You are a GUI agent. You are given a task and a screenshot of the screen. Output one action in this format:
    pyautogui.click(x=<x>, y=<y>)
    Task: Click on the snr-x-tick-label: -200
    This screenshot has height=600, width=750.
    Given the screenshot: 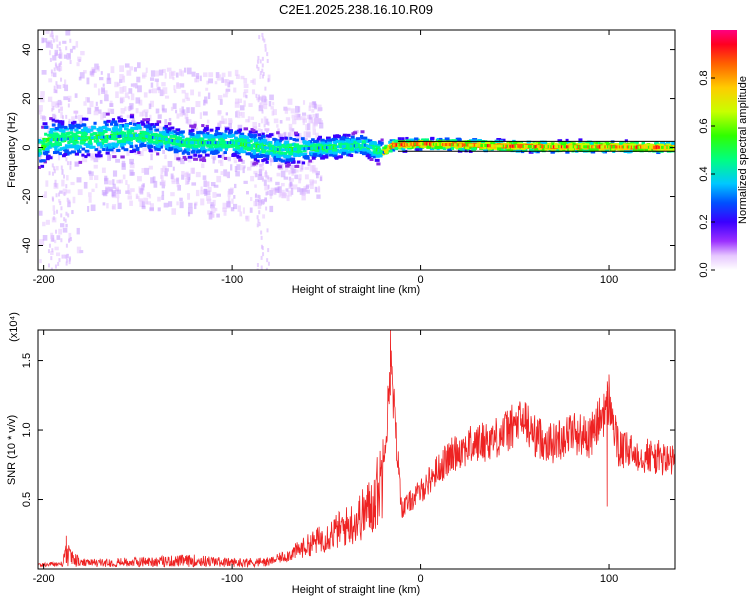 What is the action you would take?
    pyautogui.click(x=44, y=579)
    